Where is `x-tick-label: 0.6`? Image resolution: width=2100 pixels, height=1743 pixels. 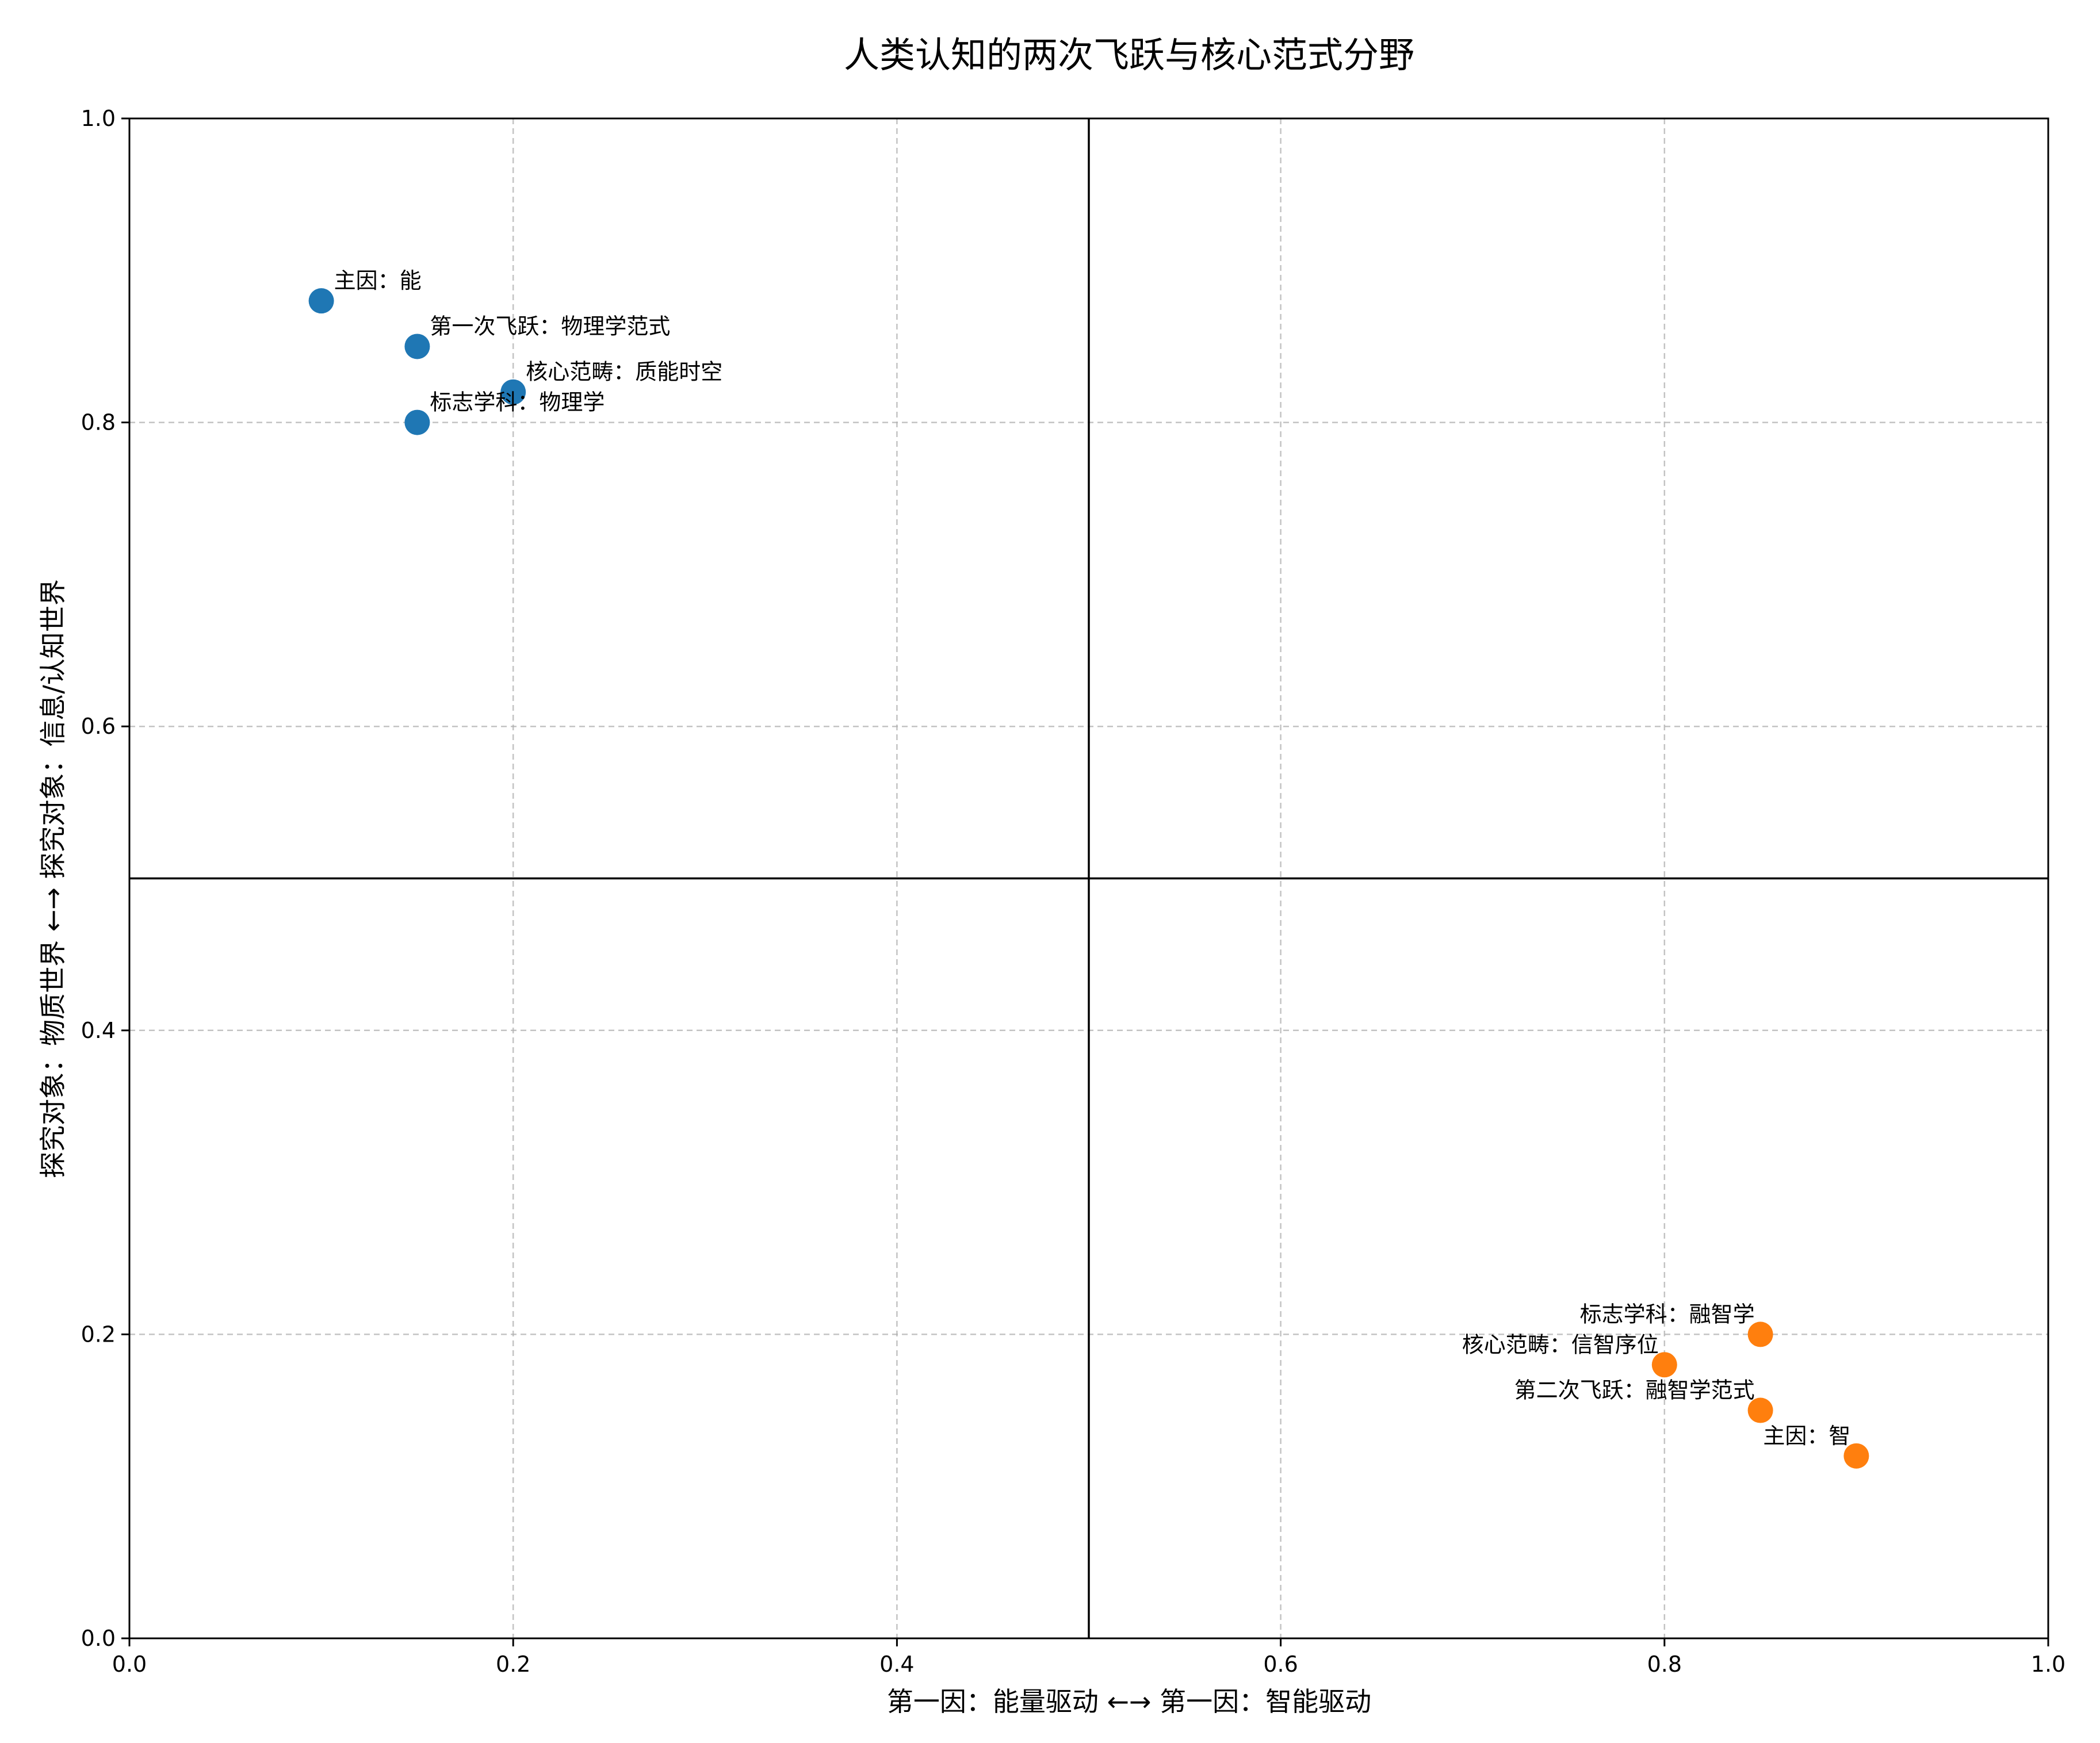
x-tick-label: 0.6 is located at coordinates (1281, 1664).